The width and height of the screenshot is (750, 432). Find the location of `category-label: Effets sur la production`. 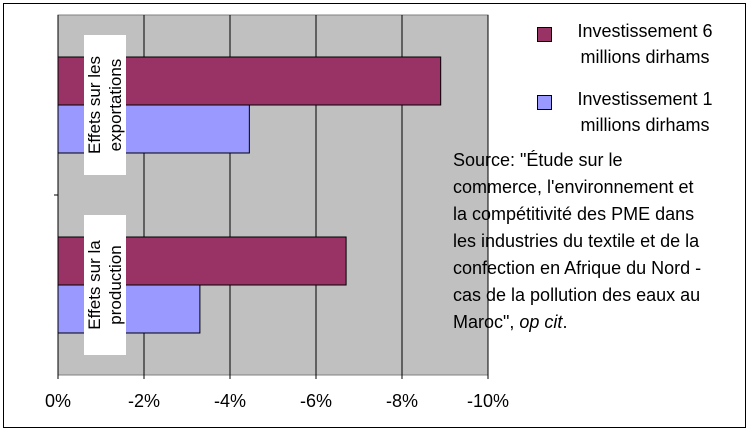

category-label: Effets sur la production is located at coordinates (105, 285).